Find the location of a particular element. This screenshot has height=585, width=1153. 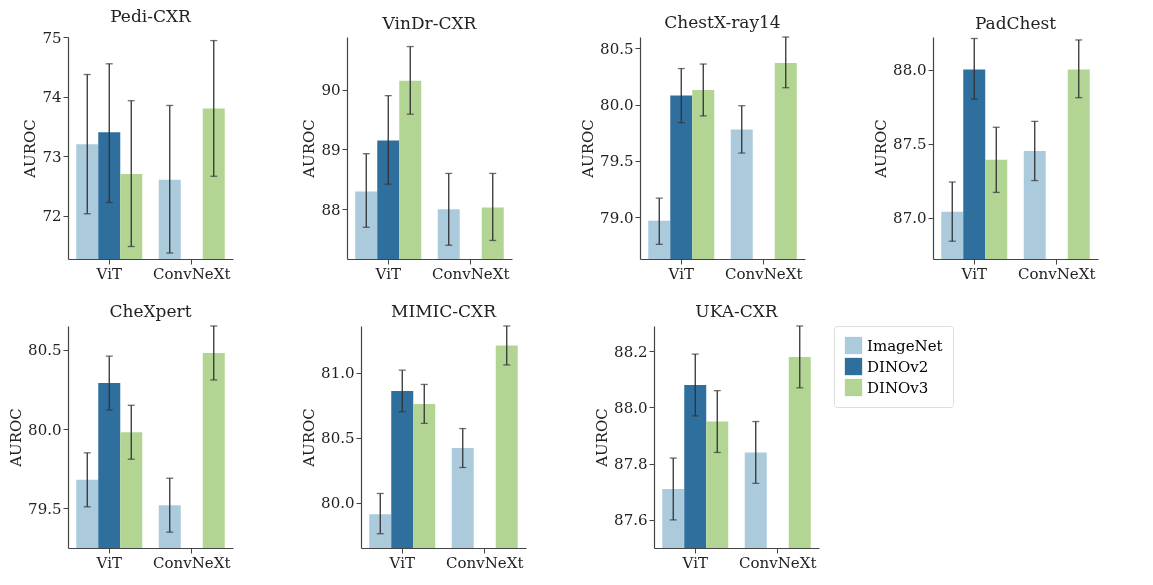

y-tick-label: 88 is located at coordinates (331, 209).